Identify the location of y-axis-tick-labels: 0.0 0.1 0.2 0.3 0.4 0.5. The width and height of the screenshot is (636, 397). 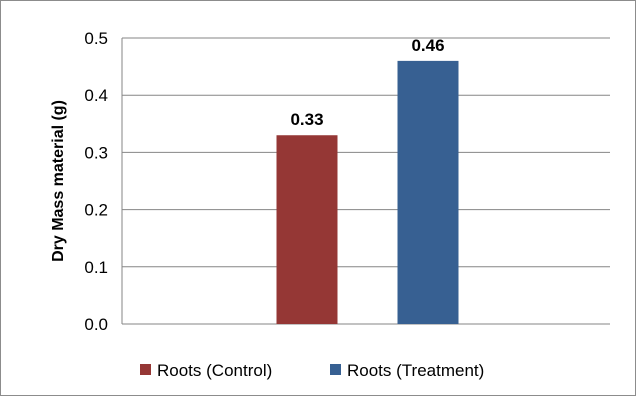
(96, 181).